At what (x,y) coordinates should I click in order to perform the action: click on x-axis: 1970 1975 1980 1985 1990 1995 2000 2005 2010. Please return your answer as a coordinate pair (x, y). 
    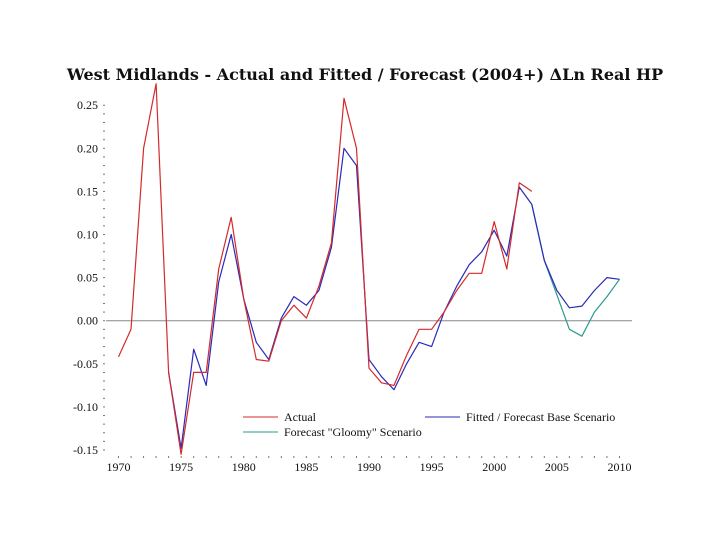
    Looking at the image, I should click on (369, 465).